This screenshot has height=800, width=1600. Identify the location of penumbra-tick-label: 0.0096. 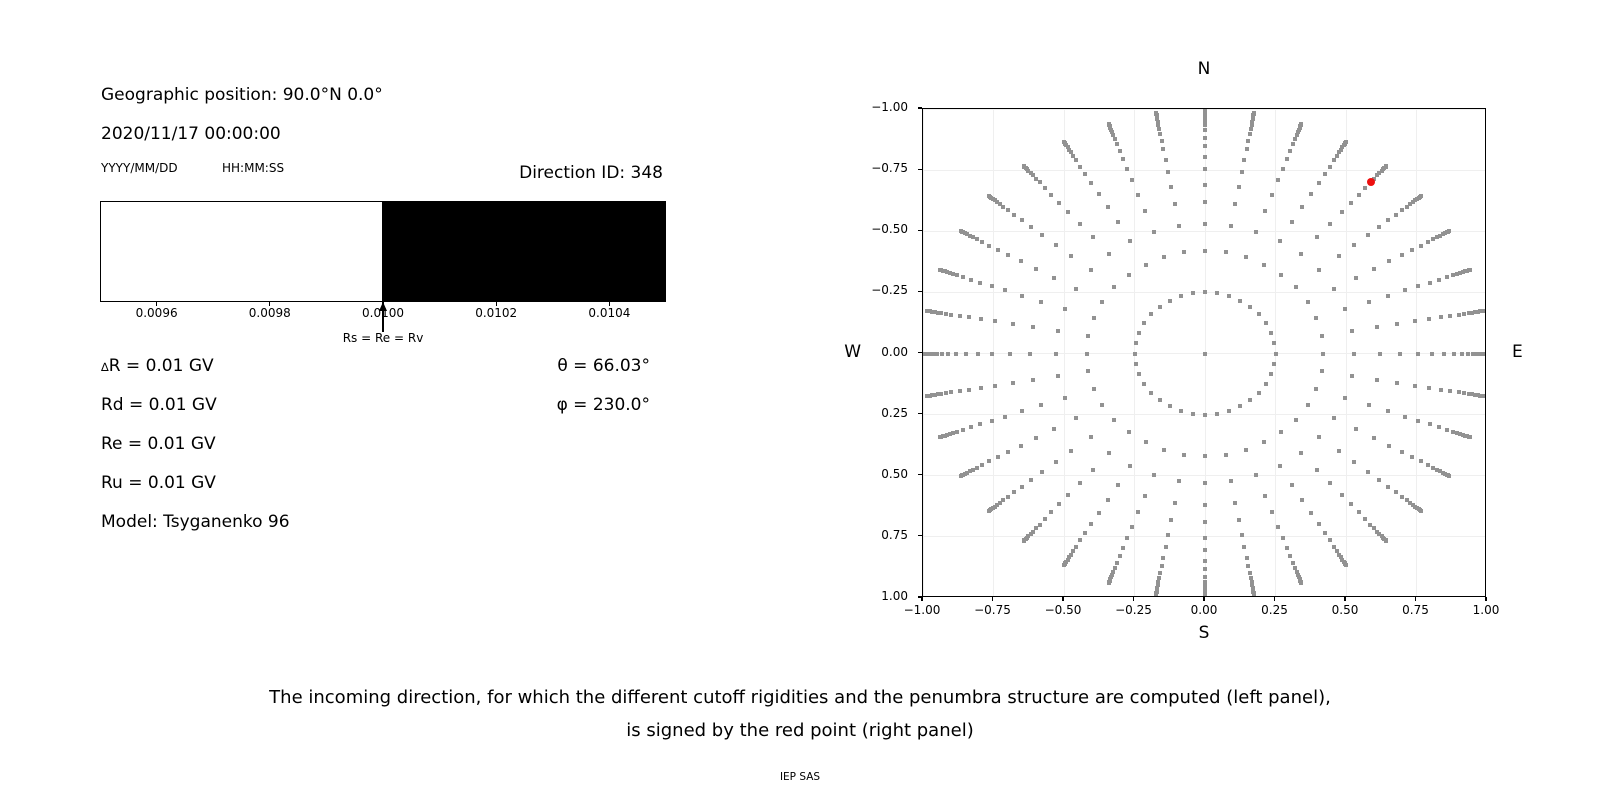
(156, 313).